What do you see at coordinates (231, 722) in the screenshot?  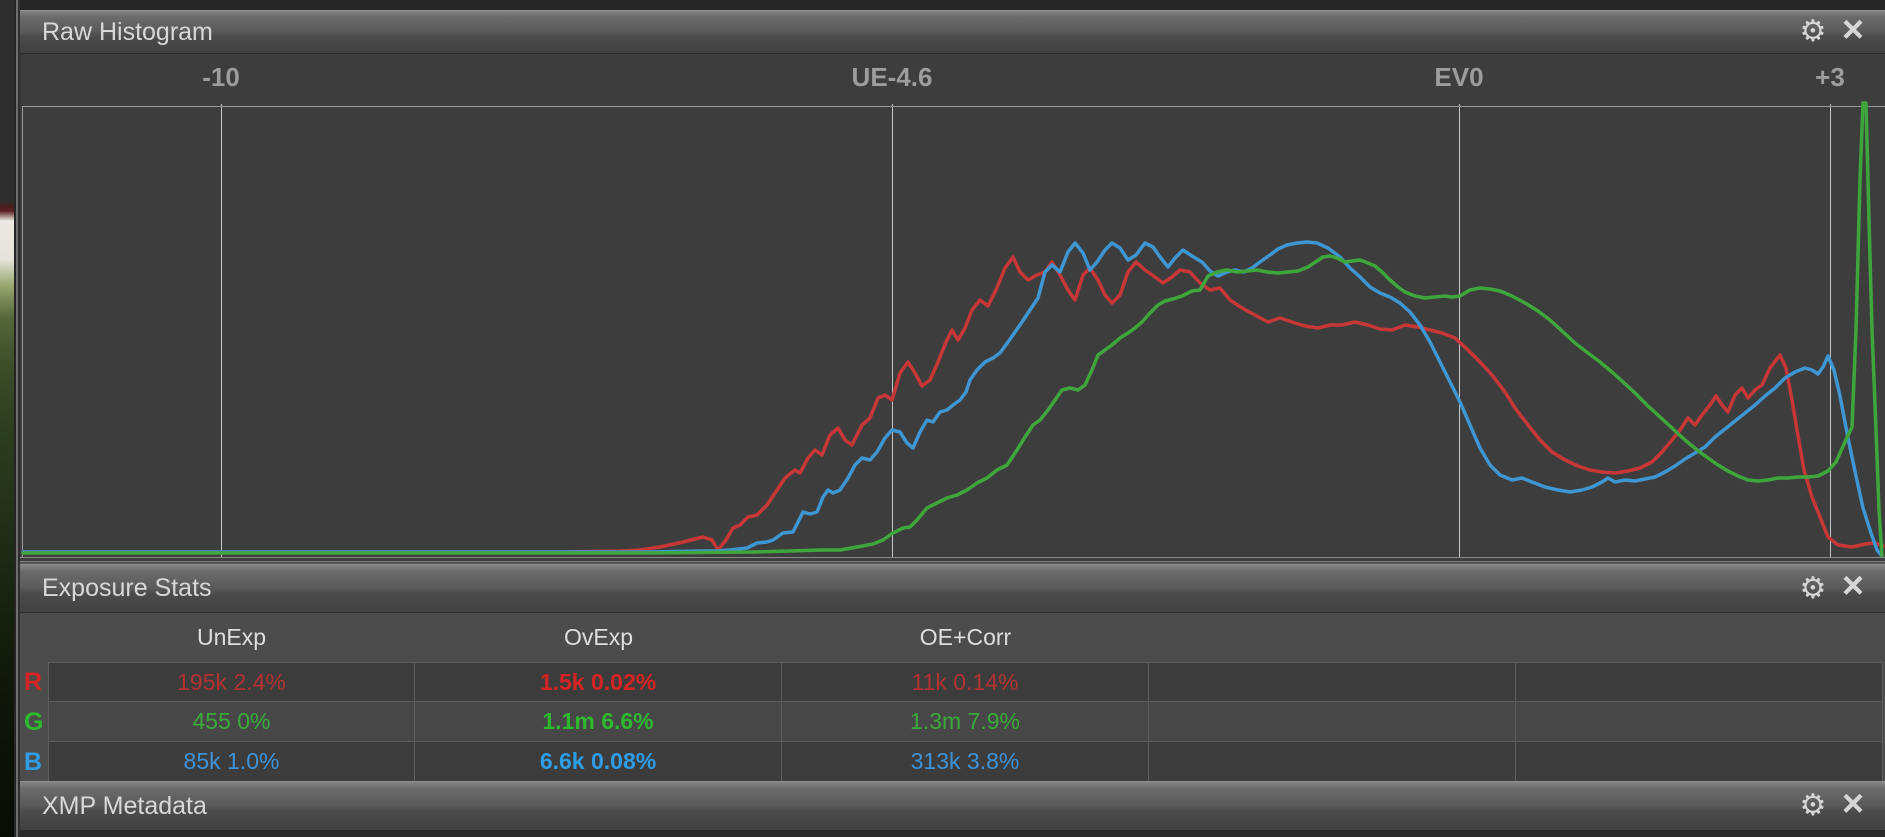 I see `stats-cell-G-unexp: 455 0%` at bounding box center [231, 722].